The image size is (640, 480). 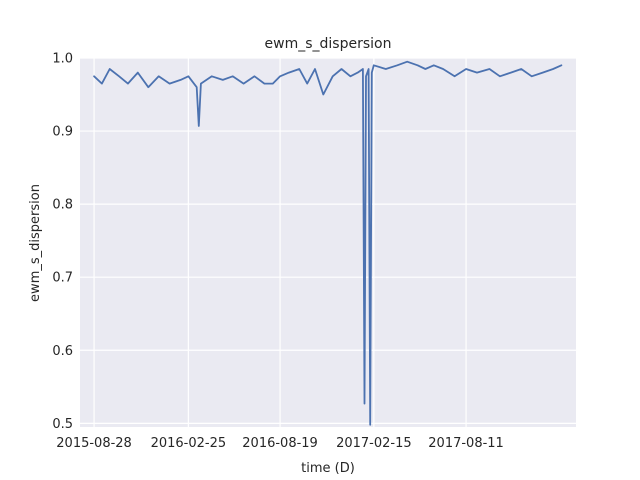 What do you see at coordinates (328, 468) in the screenshot?
I see `x-axis-label: time (D)` at bounding box center [328, 468].